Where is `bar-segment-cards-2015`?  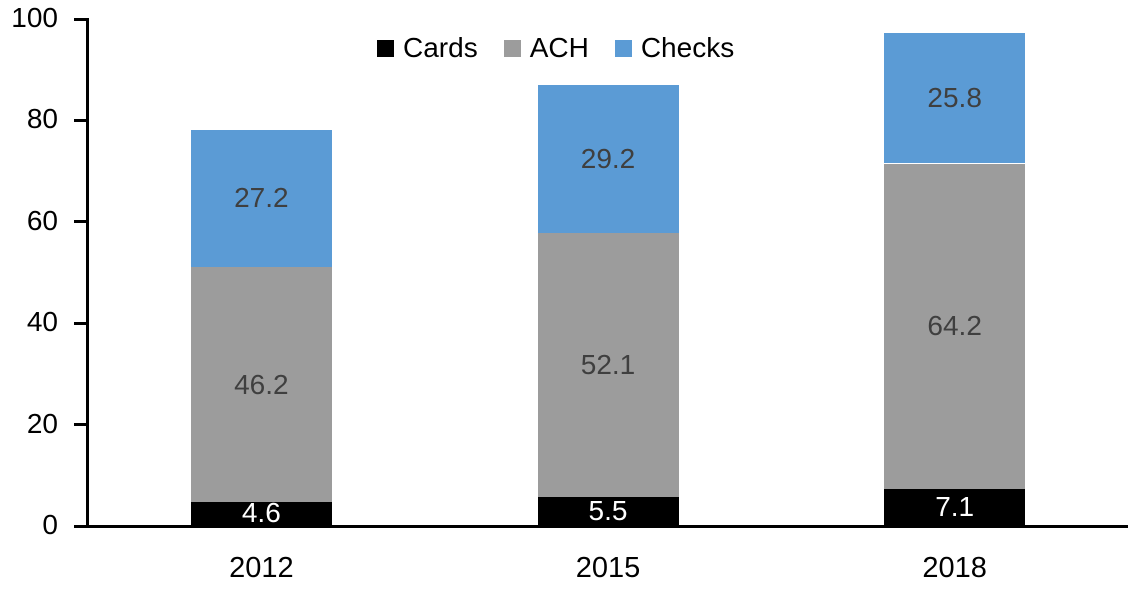 bar-segment-cards-2015 is located at coordinates (608, 511).